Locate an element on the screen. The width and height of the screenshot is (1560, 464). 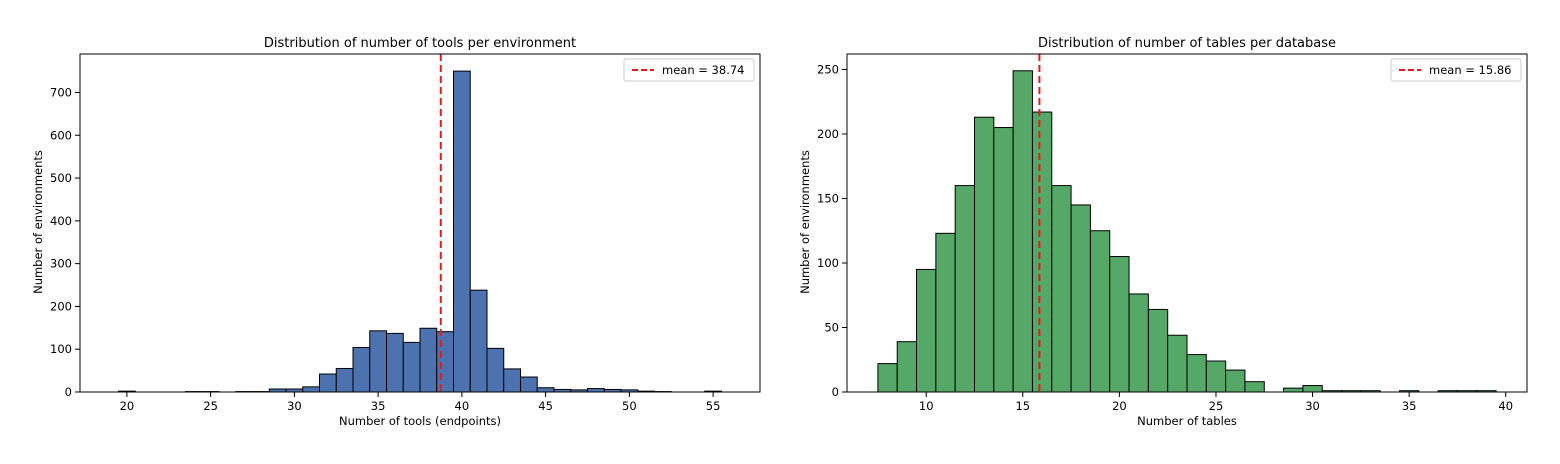
y-tick-label: 150 is located at coordinates (828, 198).